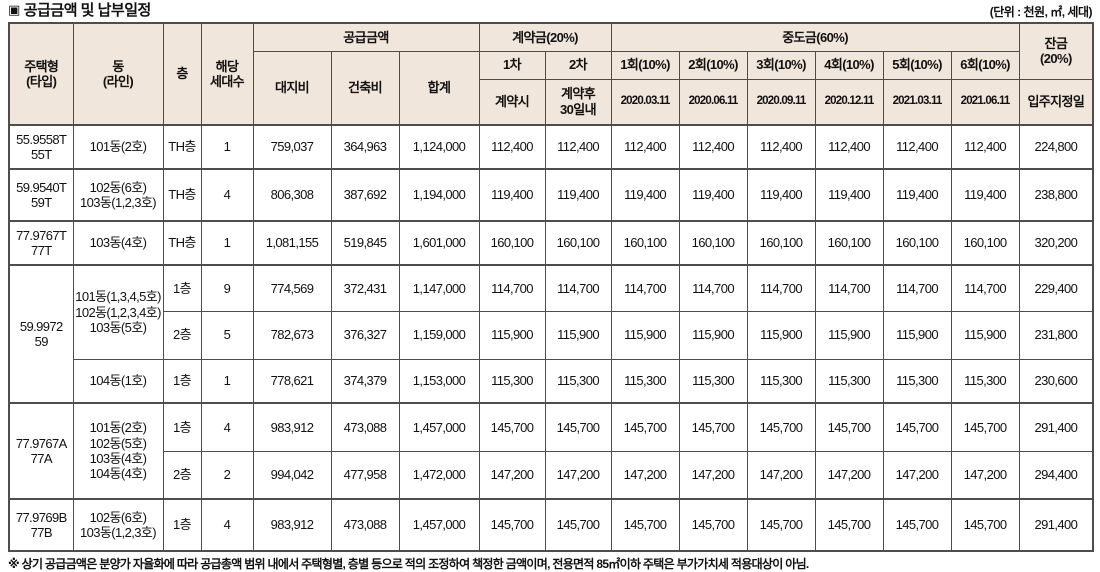 This screenshot has height=572, width=1100. What do you see at coordinates (365, 381) in the screenshot?
I see `build-cost-cell: 374,379` at bounding box center [365, 381].